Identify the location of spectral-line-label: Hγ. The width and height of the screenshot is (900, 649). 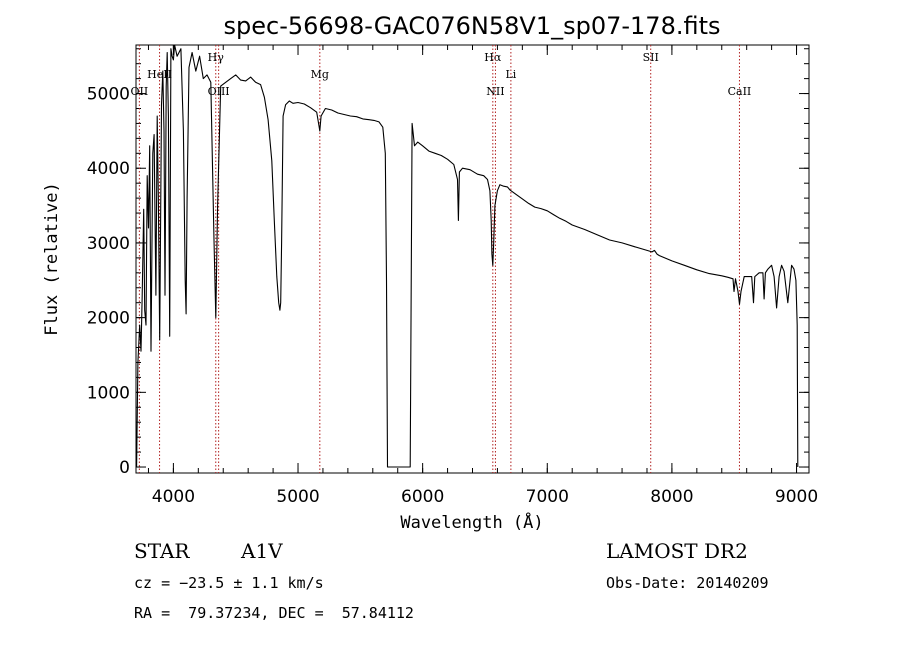
(216, 57).